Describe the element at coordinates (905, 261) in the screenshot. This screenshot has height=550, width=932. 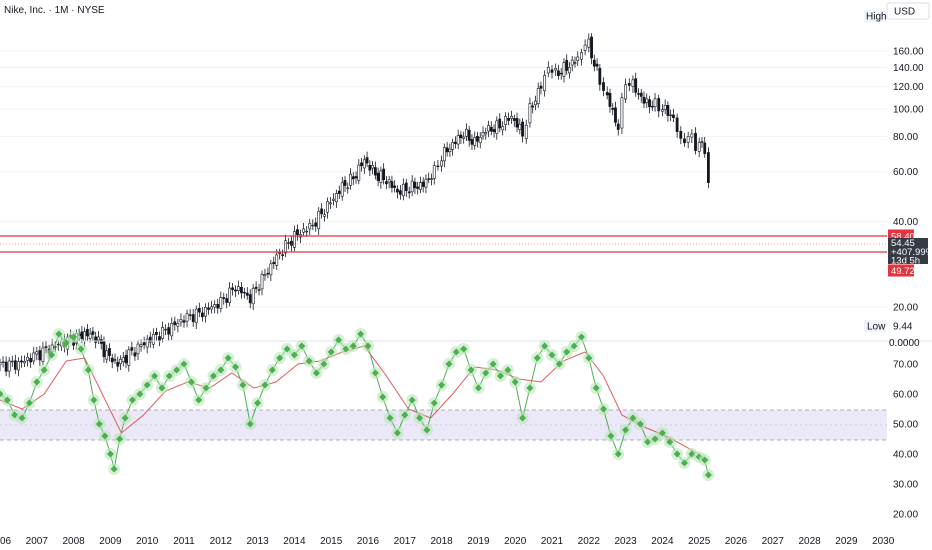
I see `price-tag-countdown: 13d 5h` at that location.